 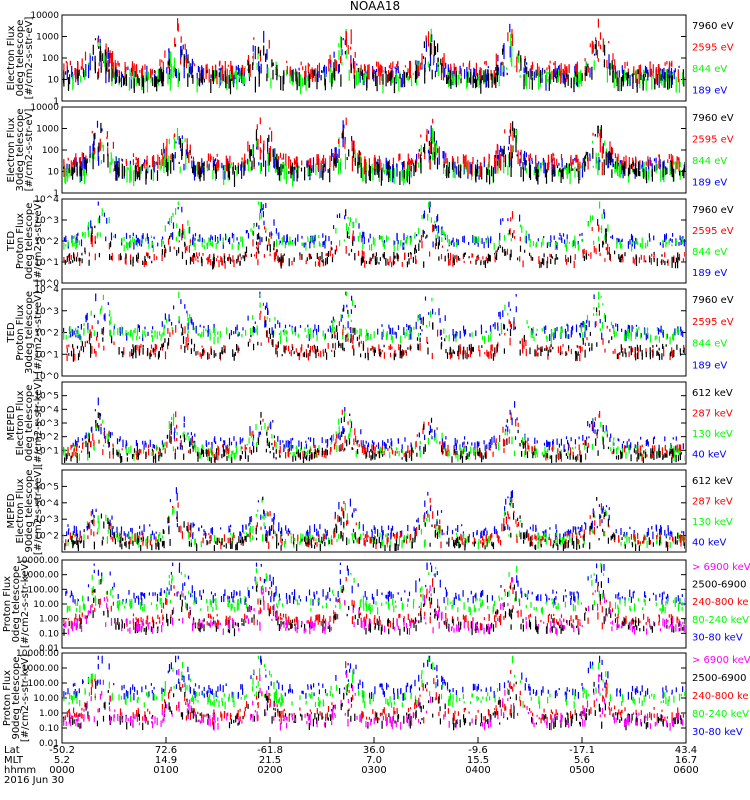 What do you see at coordinates (581, 770) in the screenshot?
I see `x-tick-label-hhmm: 0500` at bounding box center [581, 770].